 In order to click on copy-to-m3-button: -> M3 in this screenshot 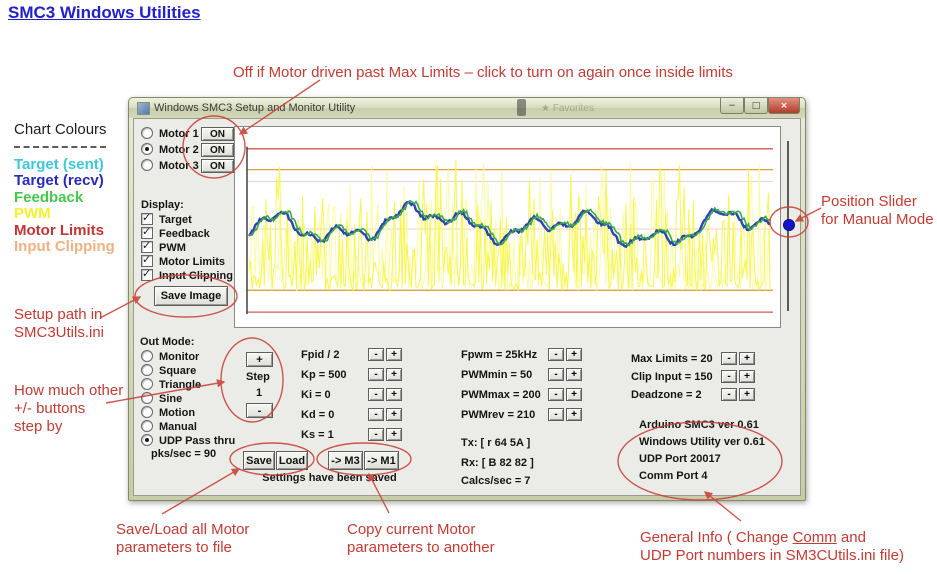, I will do `click(345, 460)`.